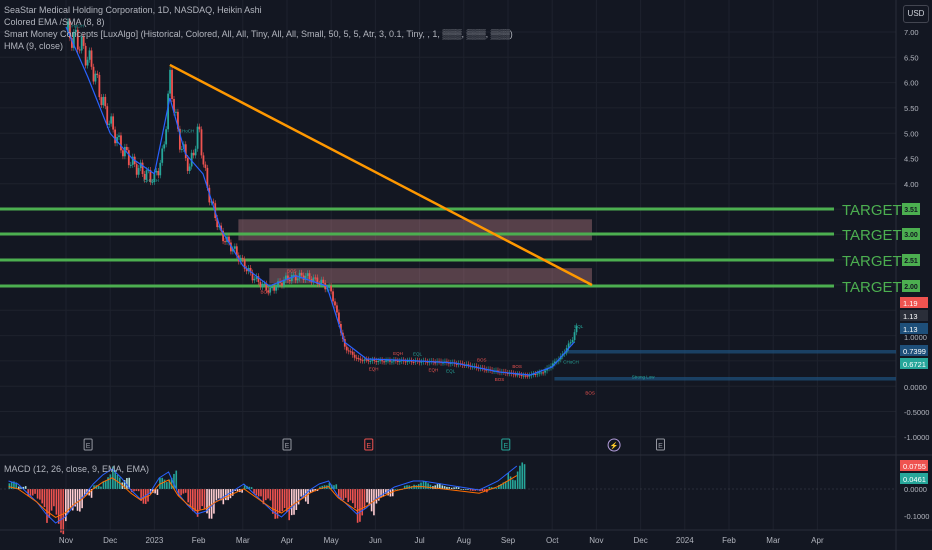 Image resolution: width=932 pixels, height=550 pixels. I want to click on price-tick: 6.00, so click(911, 83).